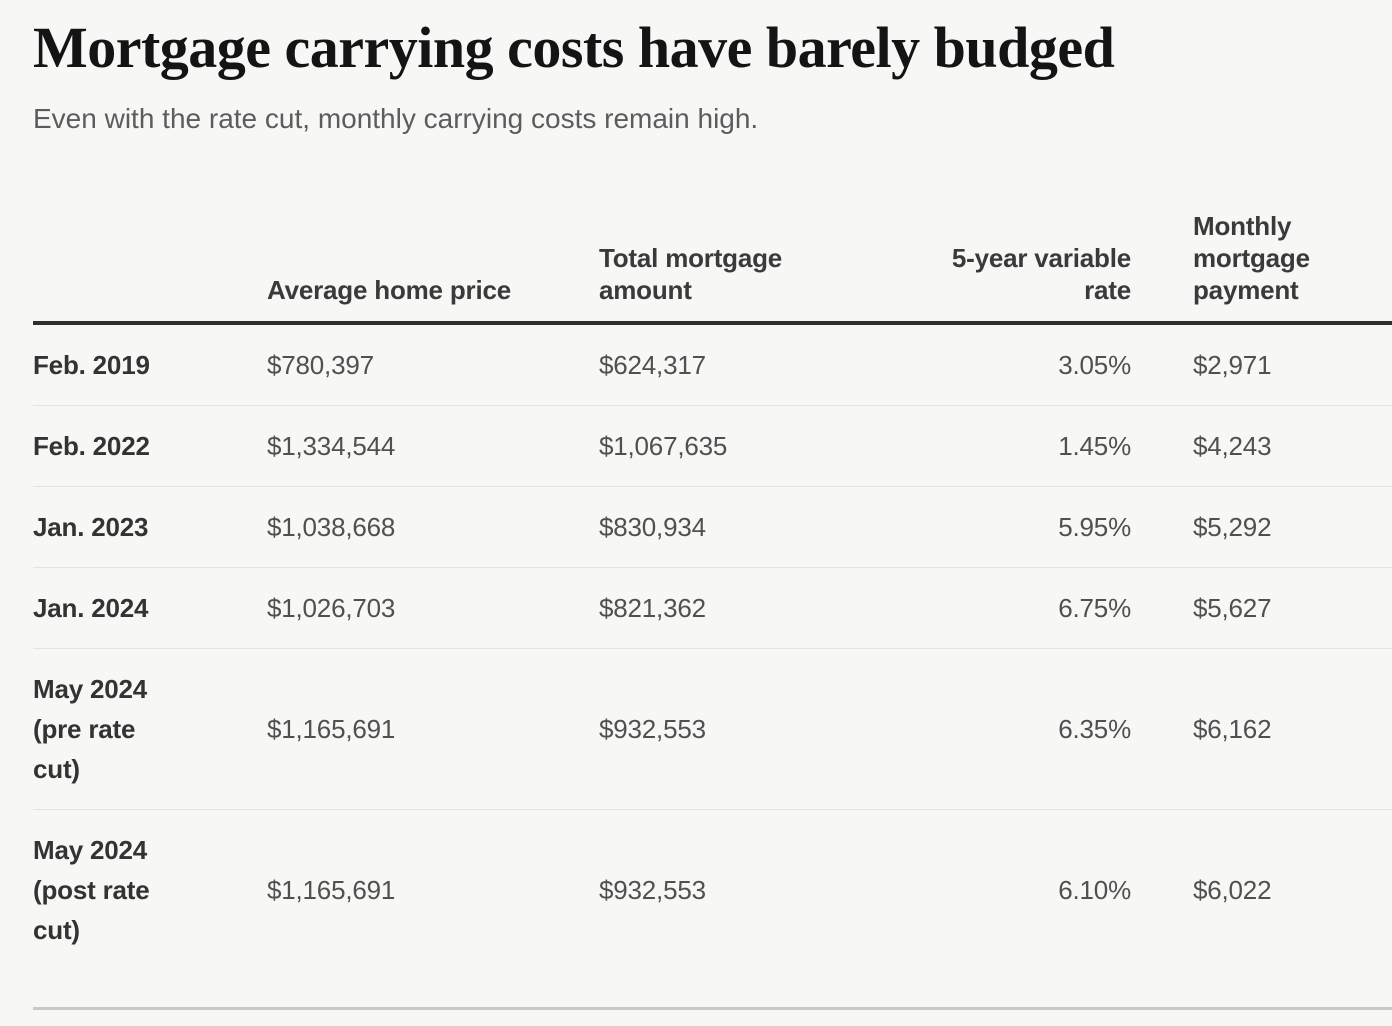  What do you see at coordinates (691, 273) in the screenshot?
I see `column-header-total-mortgage-amount: Total mortgage amount` at bounding box center [691, 273].